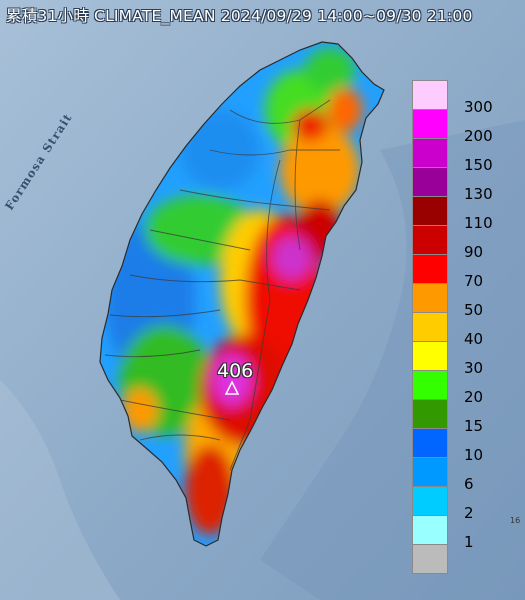  What do you see at coordinates (478, 223) in the screenshot?
I see `legend-label: 110` at bounding box center [478, 223].